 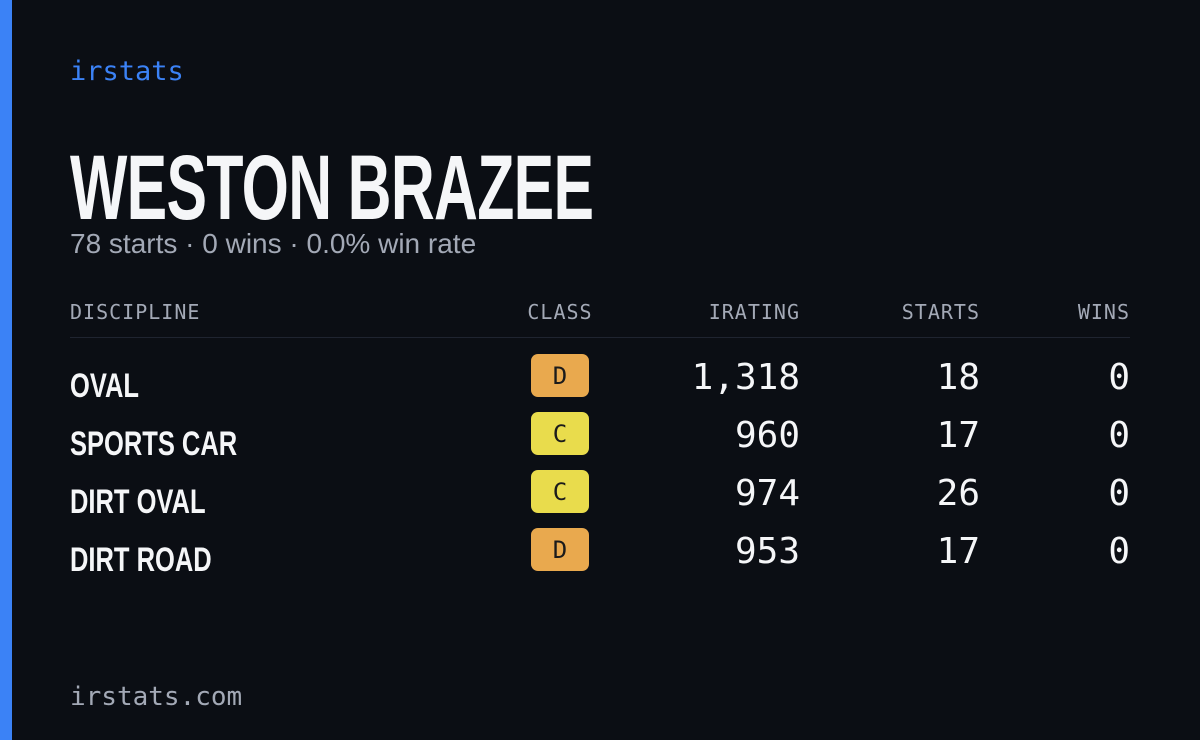 What do you see at coordinates (104, 386) in the screenshot?
I see `discipline-name: OVAL` at bounding box center [104, 386].